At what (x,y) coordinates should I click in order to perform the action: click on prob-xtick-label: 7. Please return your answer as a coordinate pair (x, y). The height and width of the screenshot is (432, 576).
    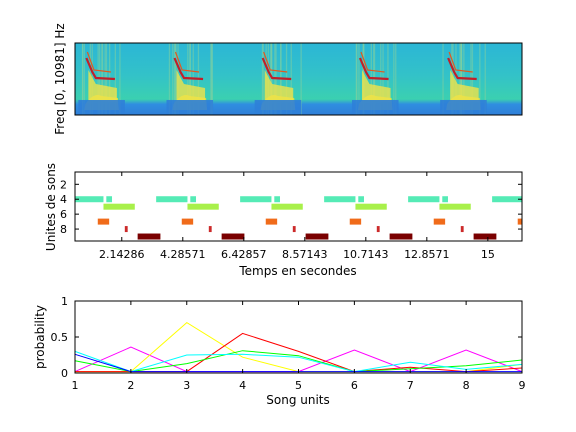
    Looking at the image, I should click on (410, 385).